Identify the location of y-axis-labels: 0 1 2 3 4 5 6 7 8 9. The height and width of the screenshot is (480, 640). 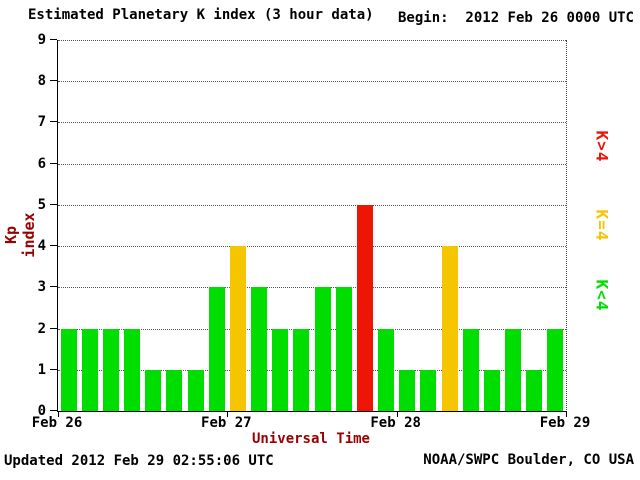
(35, 225).